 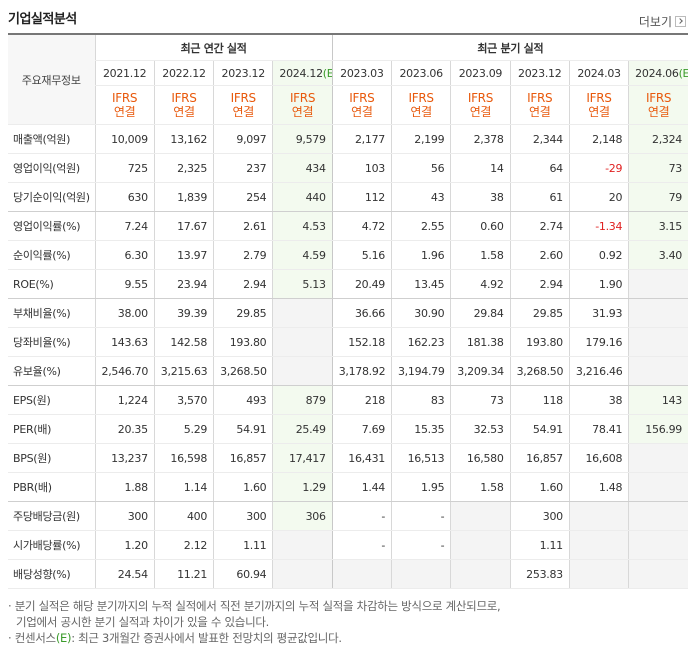 I want to click on value-cell: 31.93, so click(x=598, y=313).